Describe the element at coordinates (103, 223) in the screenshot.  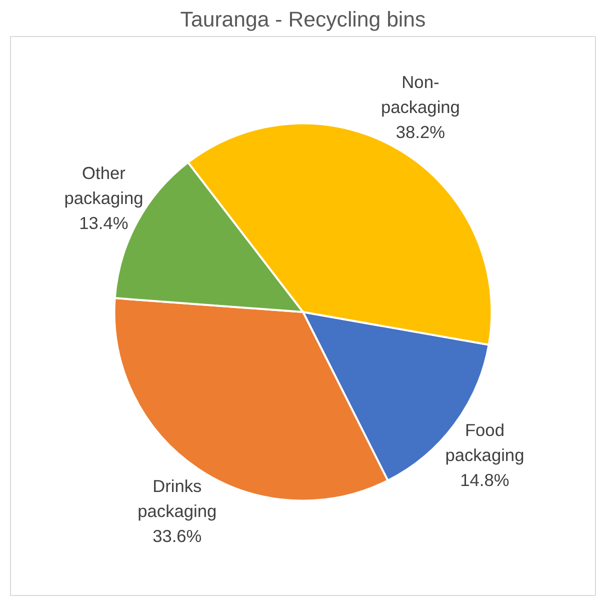
I see `data-label: 13.4%` at that location.